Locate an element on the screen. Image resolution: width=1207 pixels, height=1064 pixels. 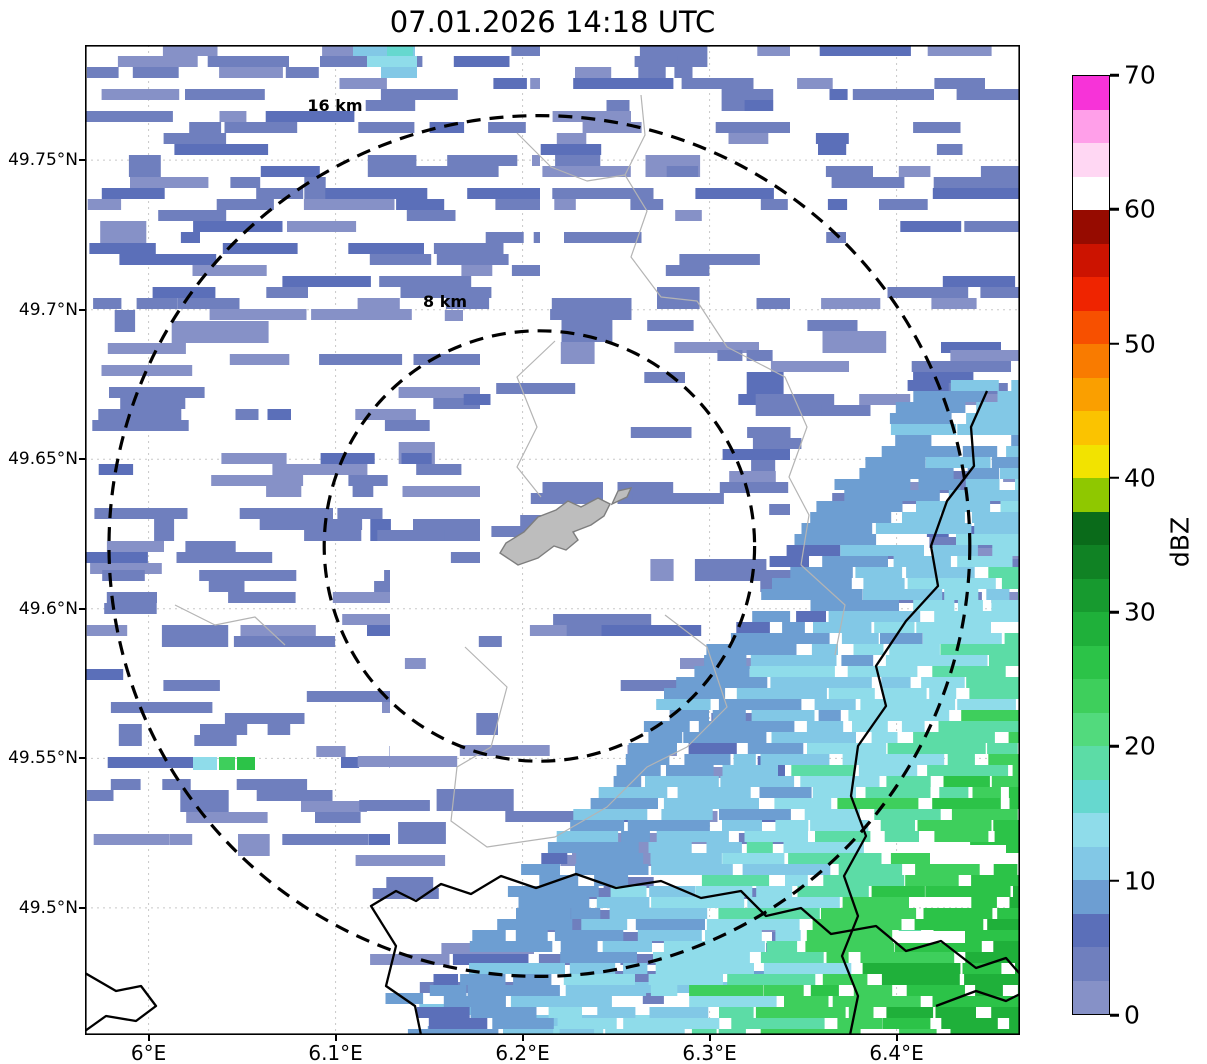
y-tick-label: 49.55°N is located at coordinates (43, 758).